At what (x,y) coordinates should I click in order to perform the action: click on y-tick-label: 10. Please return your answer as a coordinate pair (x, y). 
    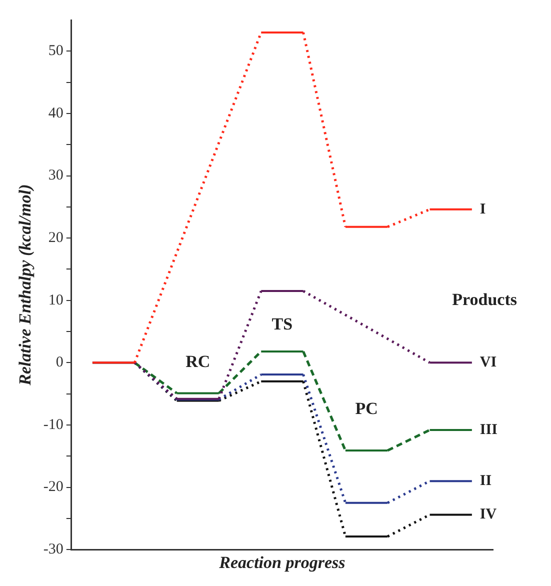
    Looking at the image, I should click on (56, 300).